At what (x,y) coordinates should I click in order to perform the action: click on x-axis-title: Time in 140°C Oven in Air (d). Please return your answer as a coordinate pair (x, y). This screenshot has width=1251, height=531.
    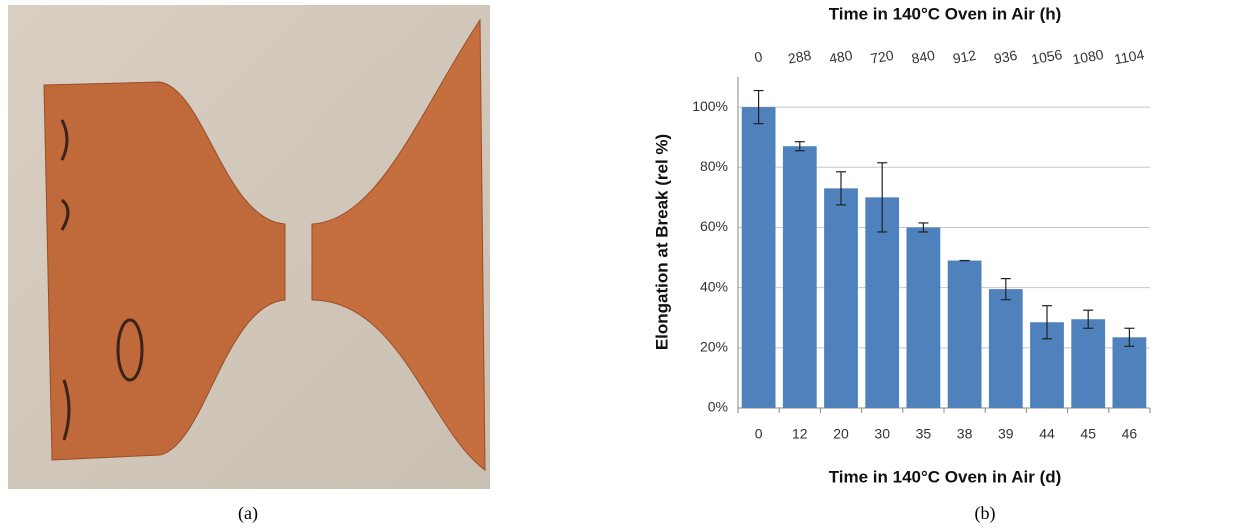
    Looking at the image, I should click on (945, 476).